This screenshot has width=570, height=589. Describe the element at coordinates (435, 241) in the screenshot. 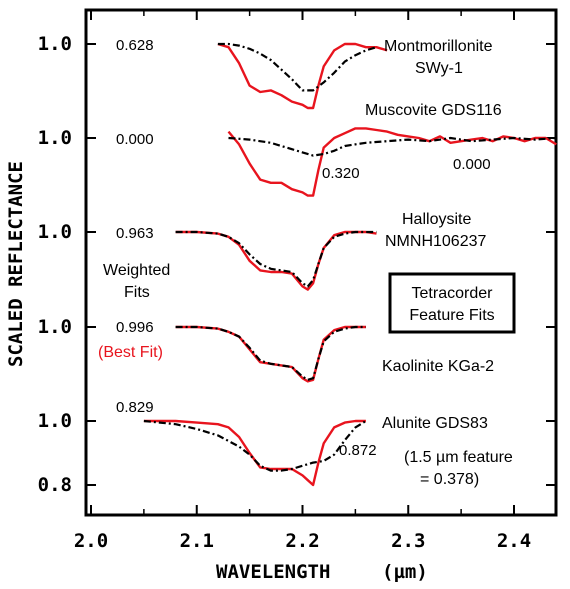

I see `mineral-label-panel-3-line-2: NMNH106237` at that location.